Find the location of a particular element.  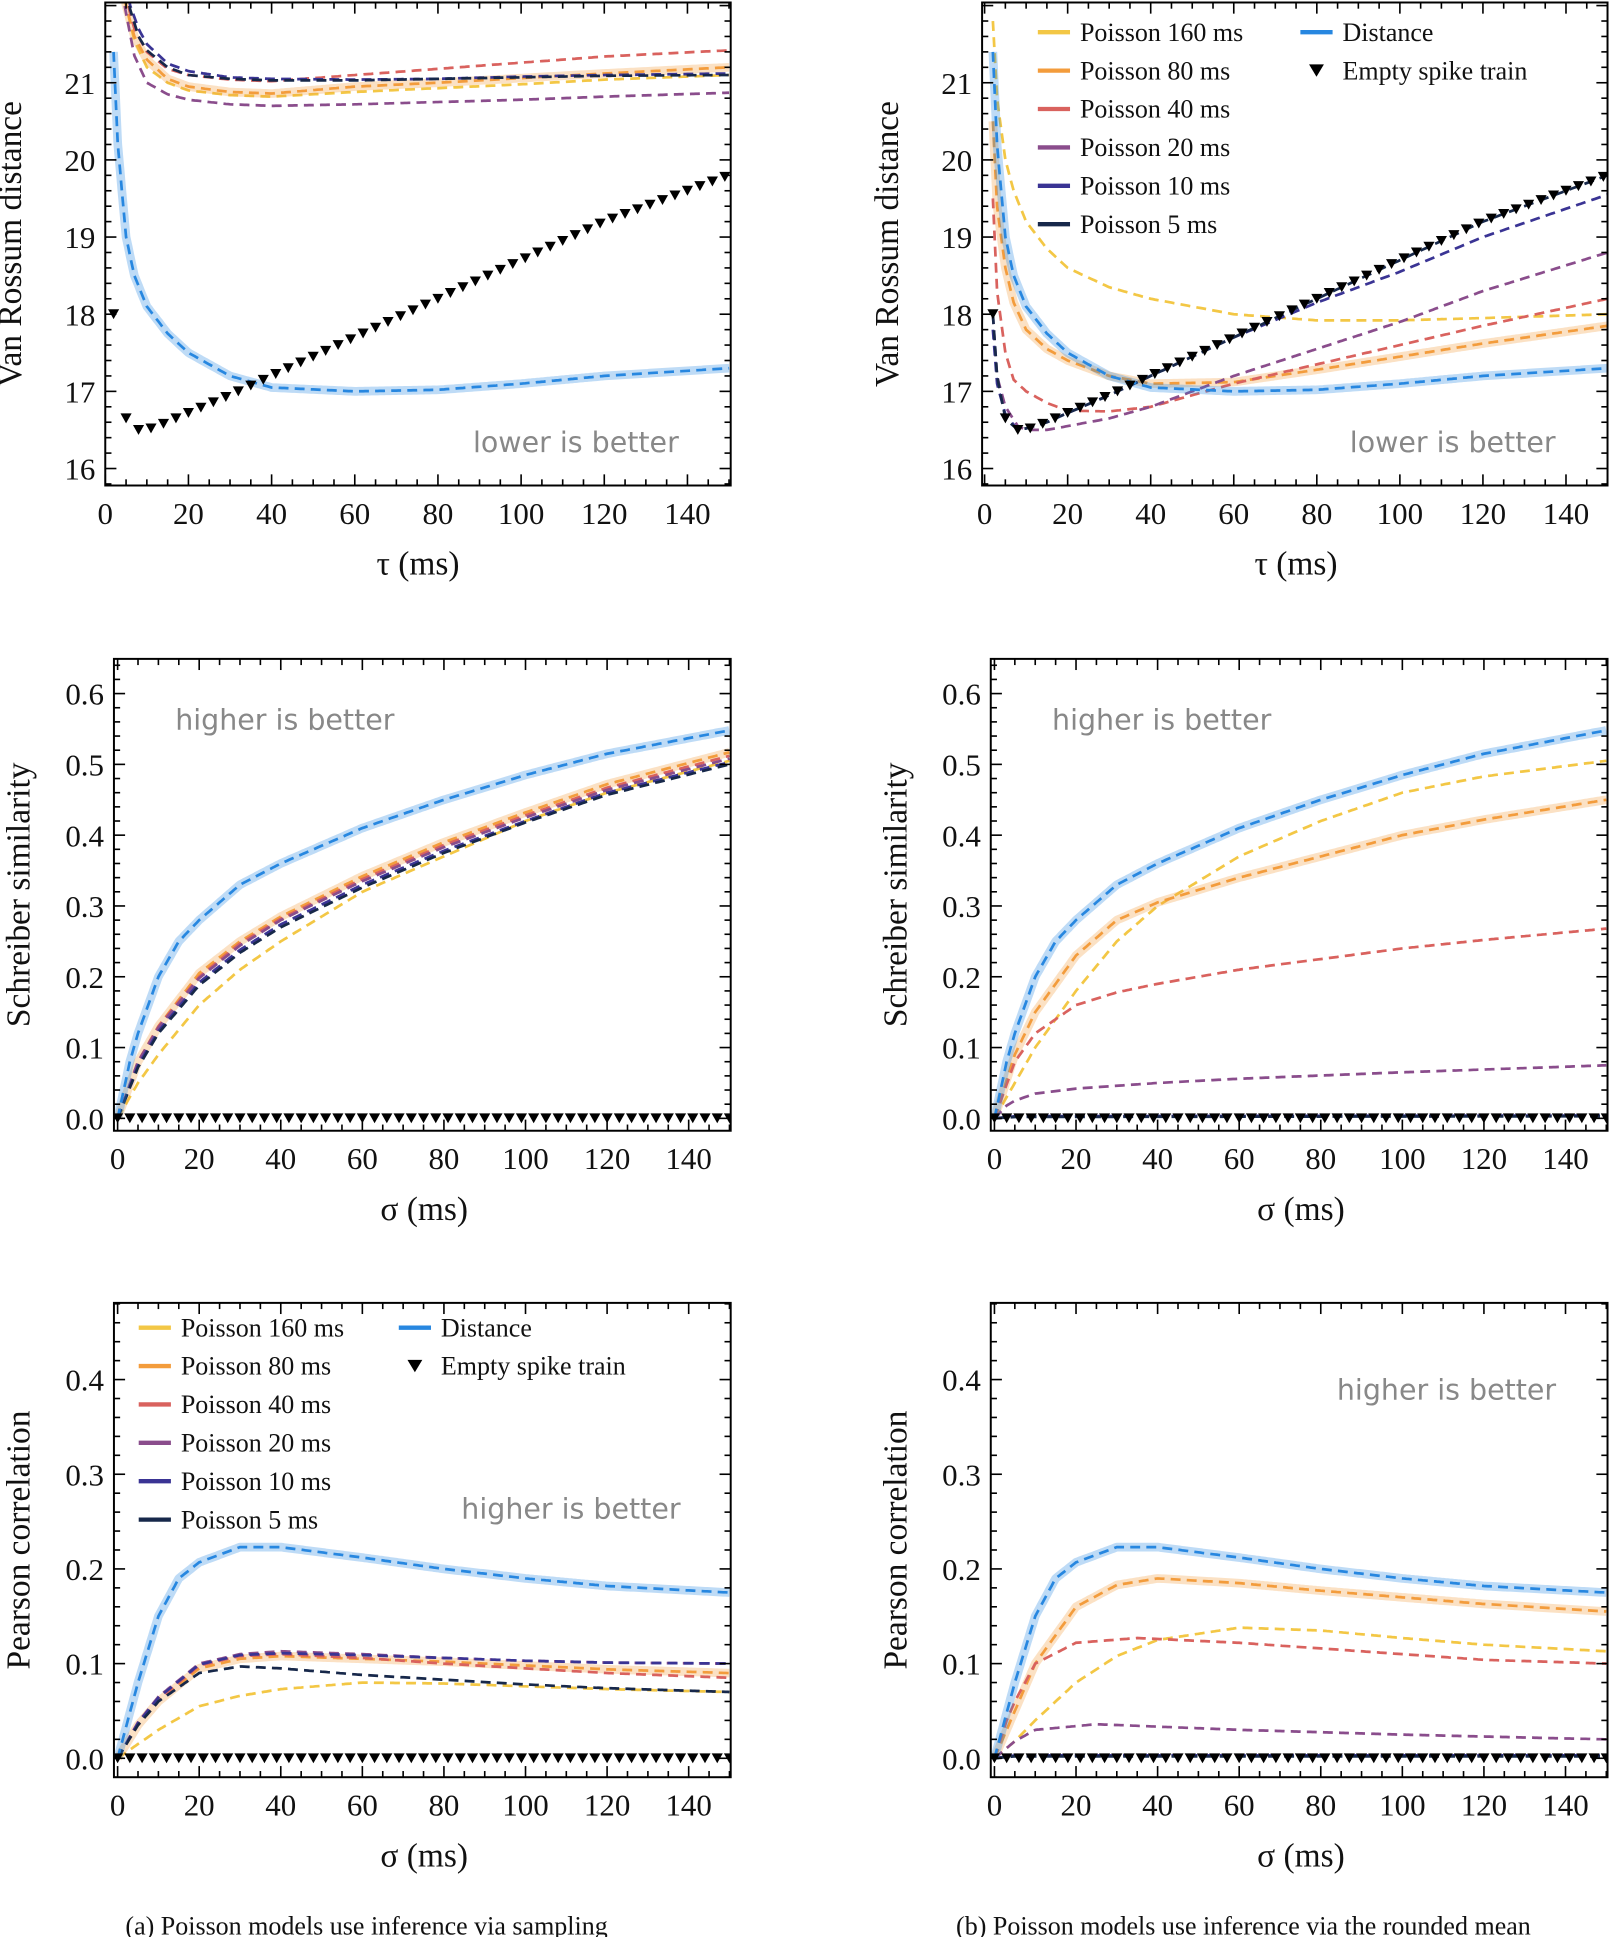

y-tick-label: 0.3 is located at coordinates (961, 906).